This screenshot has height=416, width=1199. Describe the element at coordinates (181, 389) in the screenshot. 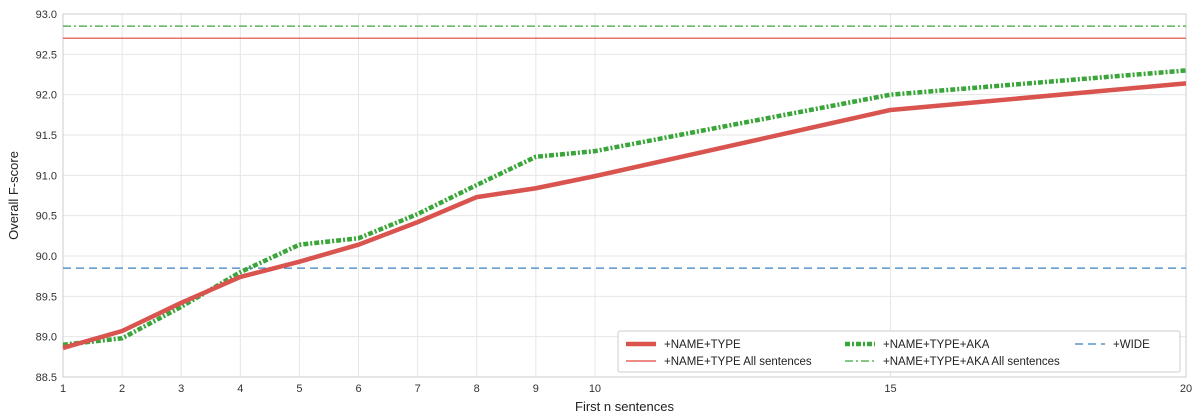

I see `x-tick-label: 3` at that location.